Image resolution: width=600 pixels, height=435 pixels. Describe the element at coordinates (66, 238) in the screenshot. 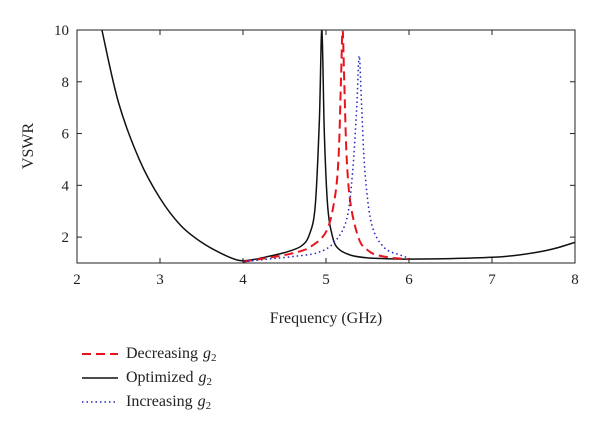

I see `y-tick-label: 2` at that location.